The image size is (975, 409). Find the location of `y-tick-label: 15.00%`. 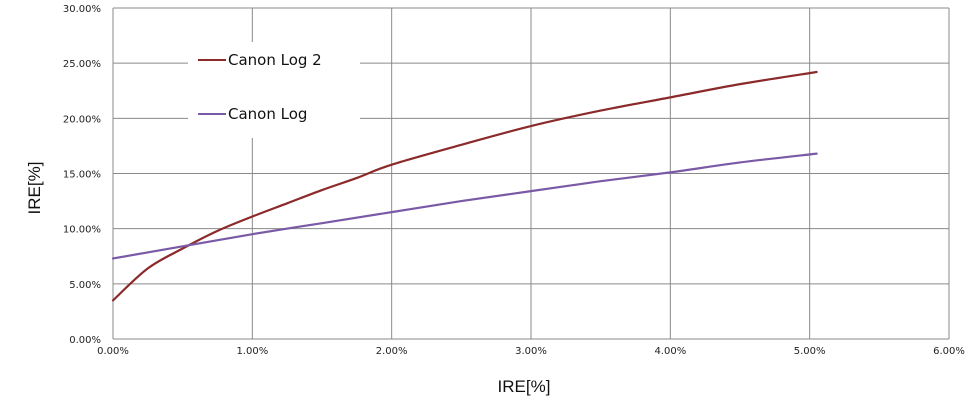

y-tick-label: 15.00% is located at coordinates (82, 175).